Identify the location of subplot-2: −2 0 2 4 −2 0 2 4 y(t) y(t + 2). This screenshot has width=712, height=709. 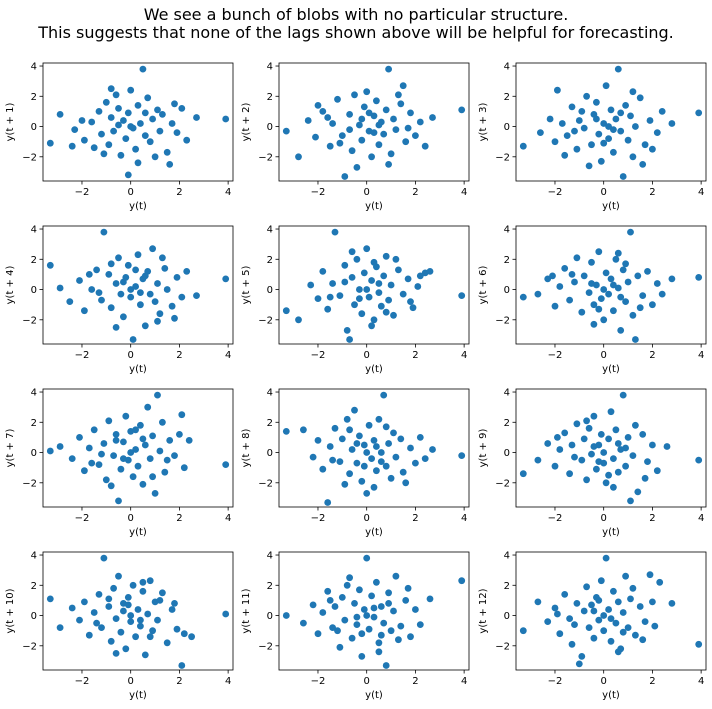
(355, 137).